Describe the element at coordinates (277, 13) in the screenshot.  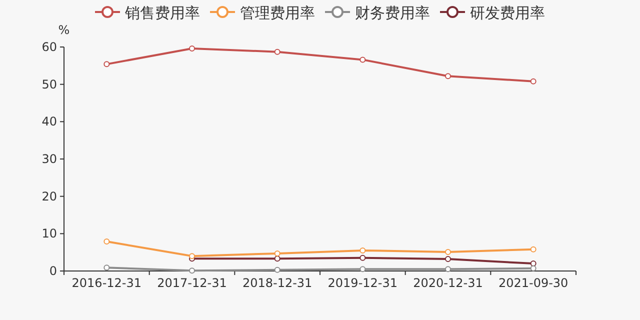
I see `legend-label: 管理费用率` at that location.